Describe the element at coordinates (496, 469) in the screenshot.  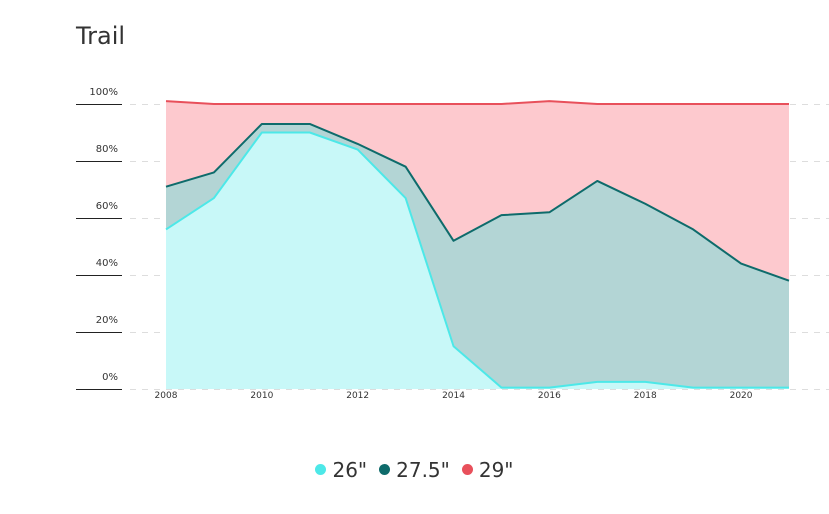
I see `legend-label: 29"` at that location.